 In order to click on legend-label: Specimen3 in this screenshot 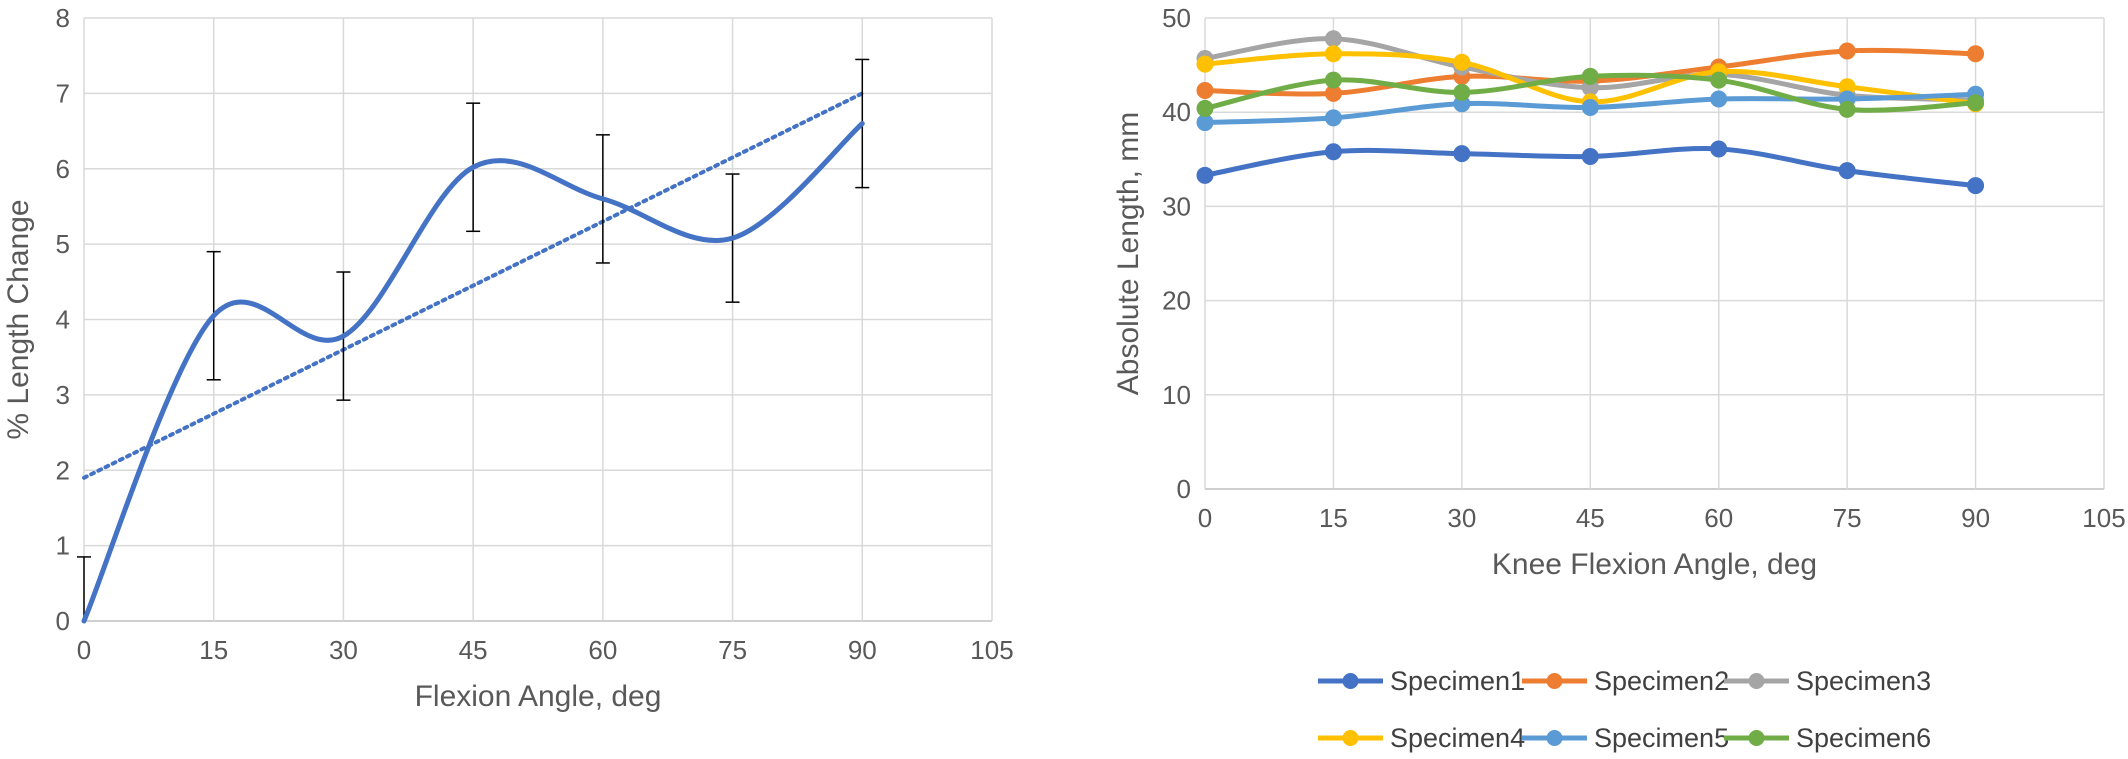, I will do `click(1863, 681)`.